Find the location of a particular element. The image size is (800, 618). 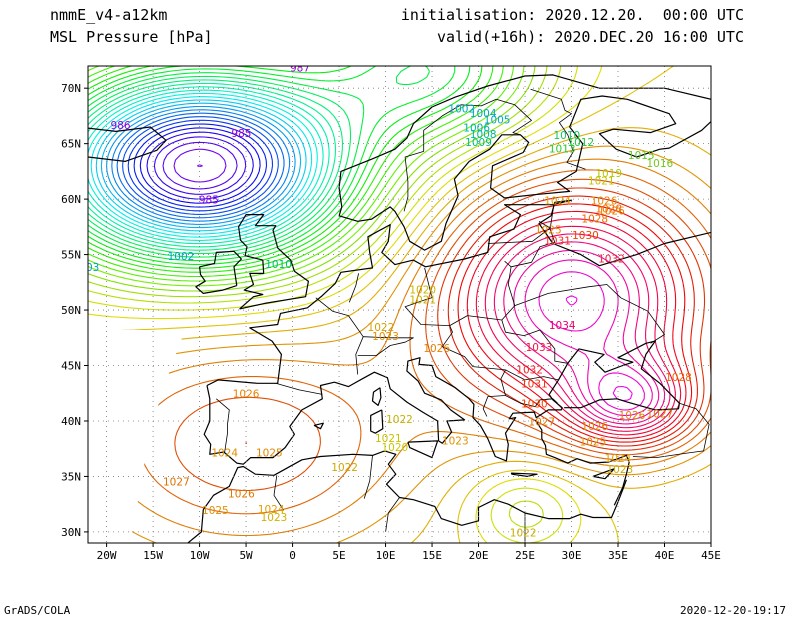

software-credit: GrADS/COLA is located at coordinates (37, 610).